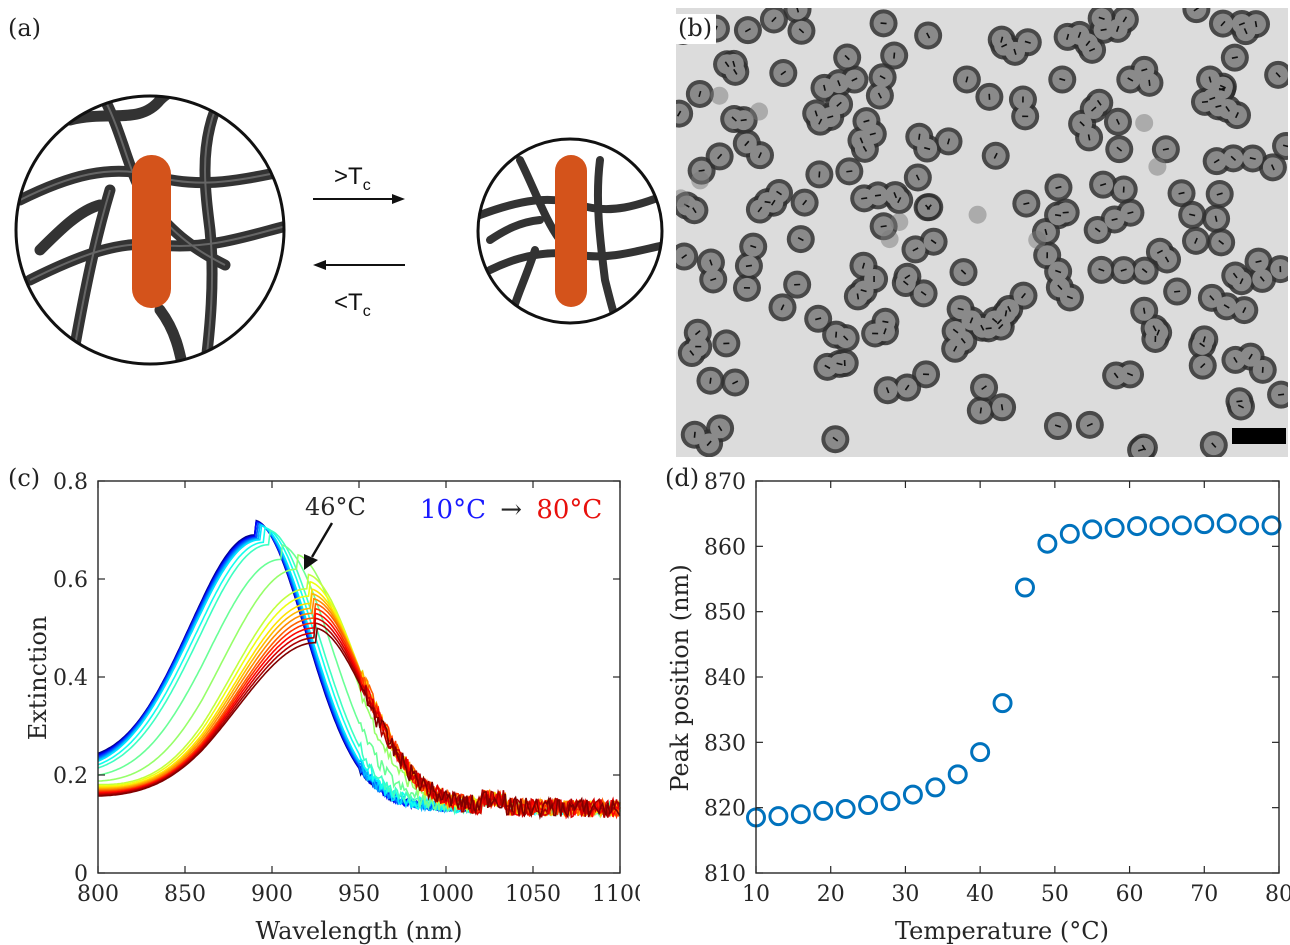  I want to click on y-tick-label: 840, so click(725, 678).